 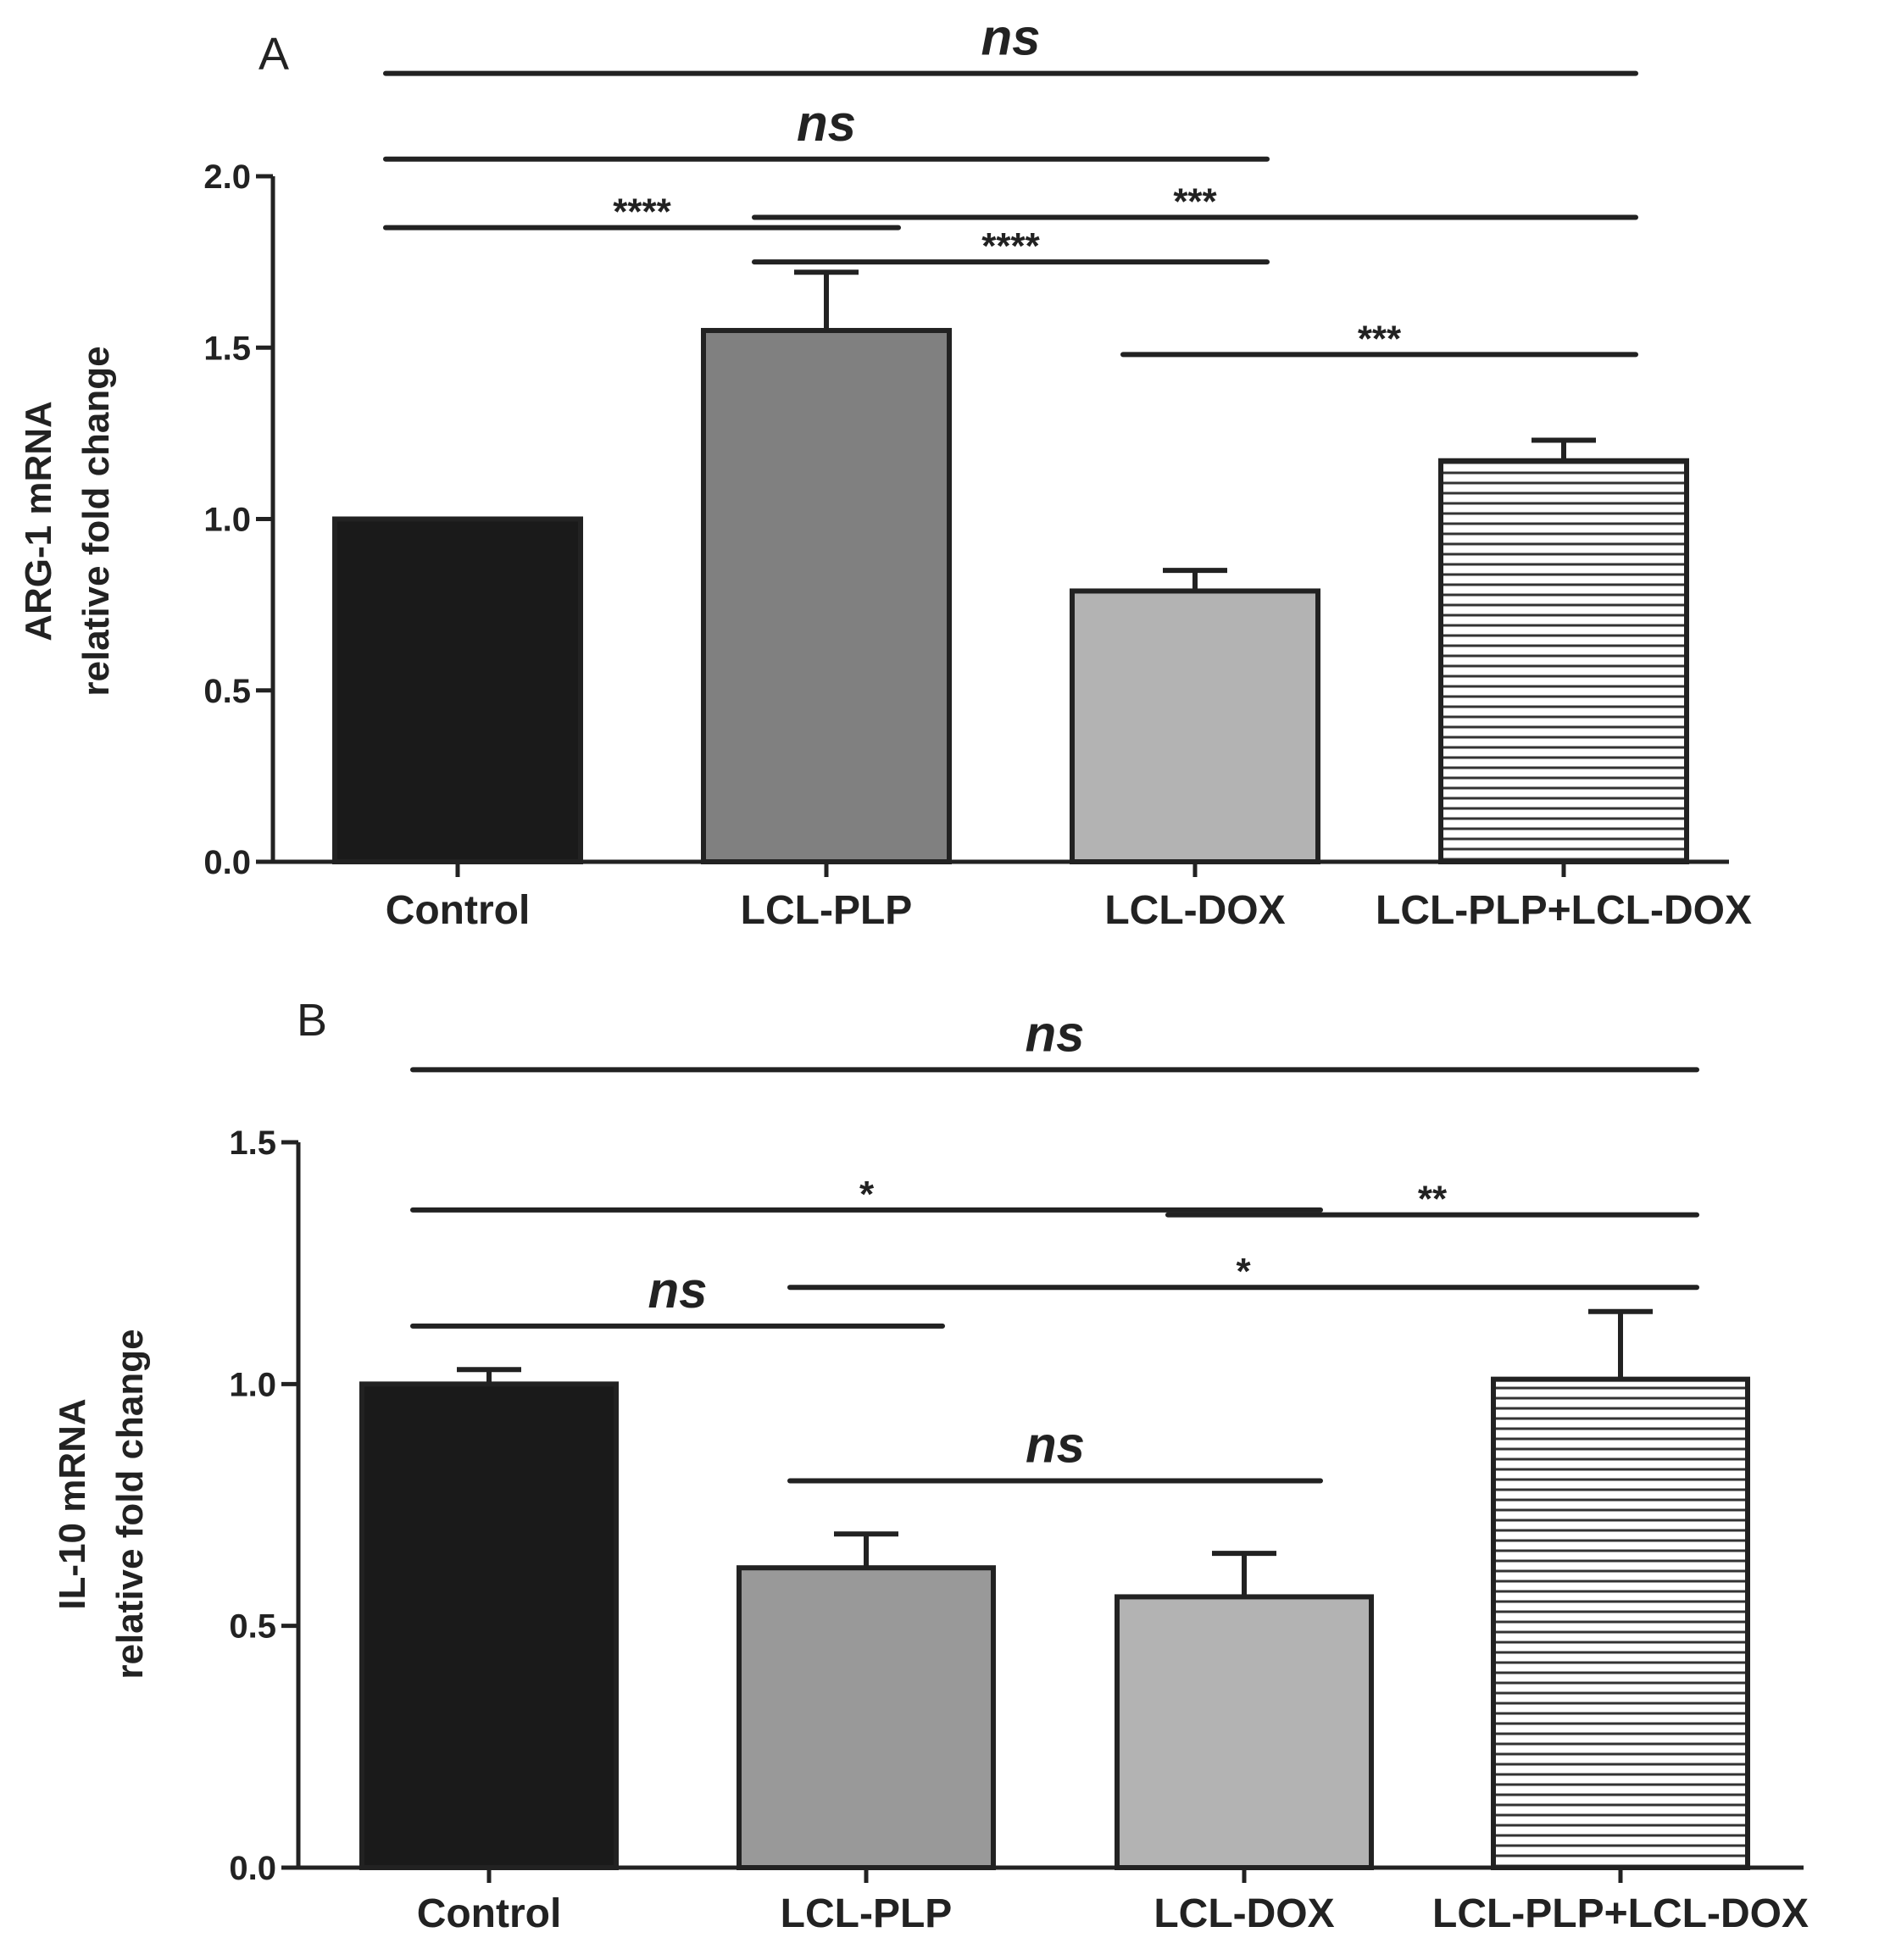 I want to click on panel-letter: A, so click(x=274, y=54).